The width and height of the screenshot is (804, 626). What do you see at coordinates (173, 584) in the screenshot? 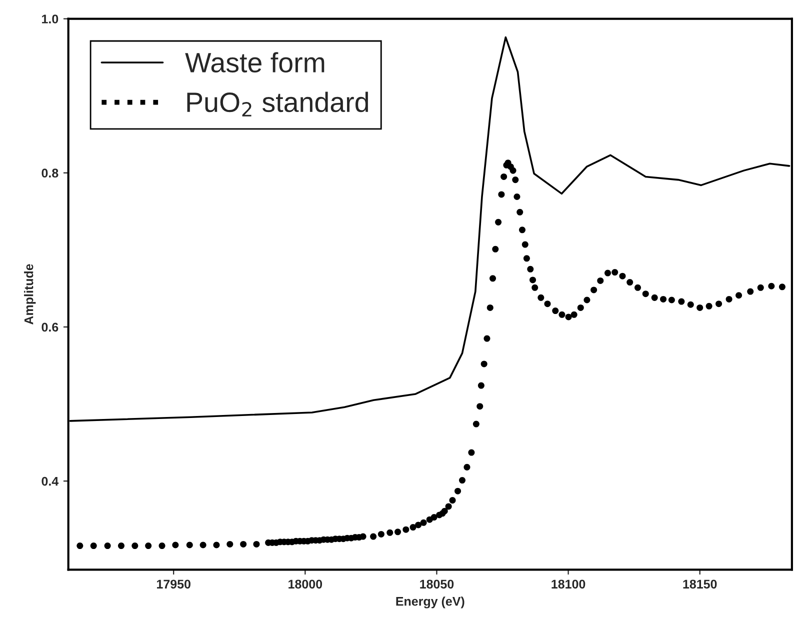
I see `x-tick-label: 17950` at bounding box center [173, 584].